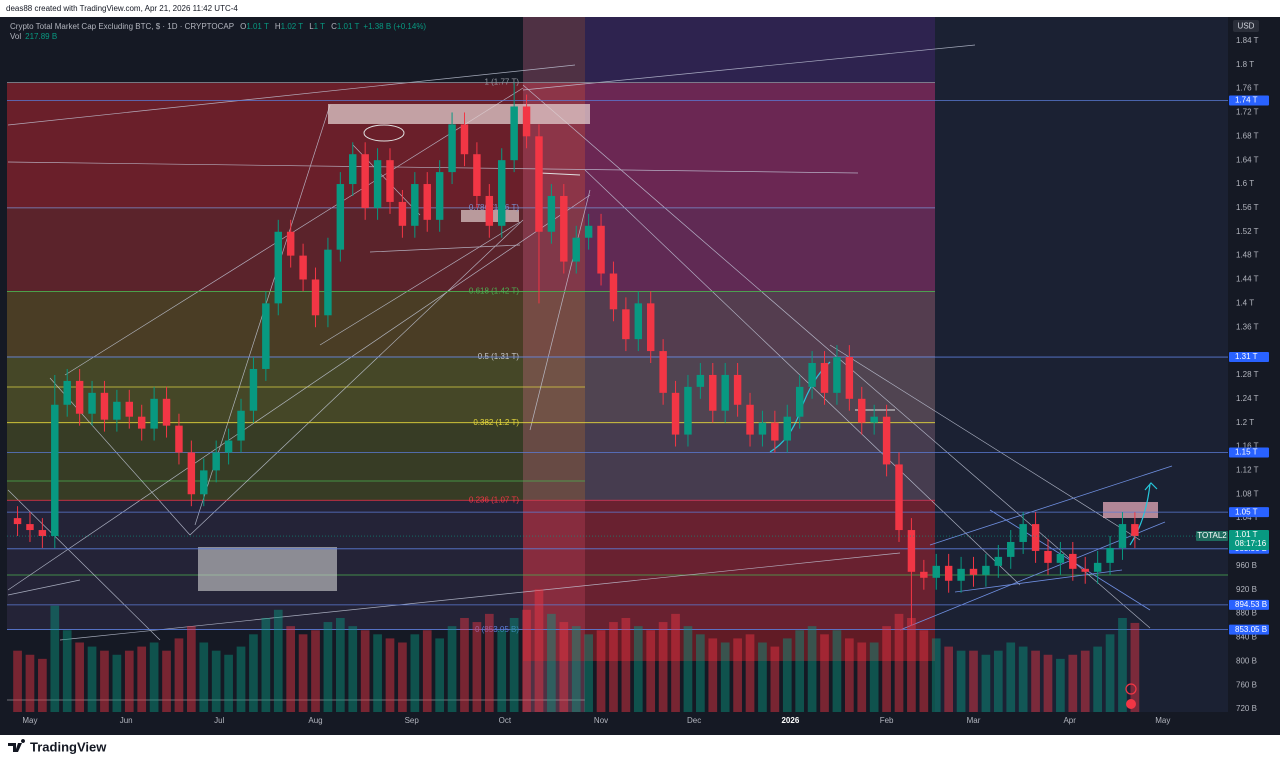  I want to click on price-line-label: 1.05 T, so click(1246, 511).